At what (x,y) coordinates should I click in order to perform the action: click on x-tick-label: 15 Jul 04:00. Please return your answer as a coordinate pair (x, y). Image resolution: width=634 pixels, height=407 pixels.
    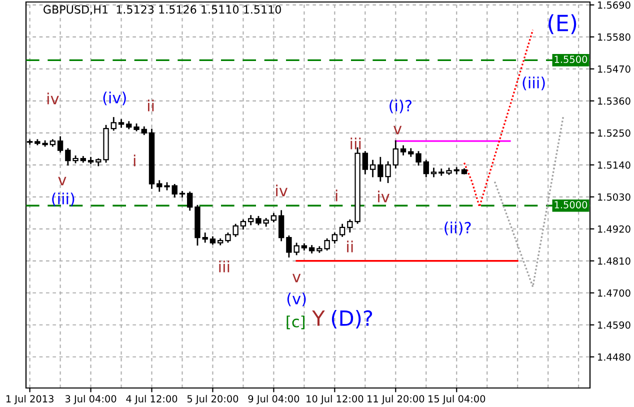
    Looking at the image, I should click on (457, 399).